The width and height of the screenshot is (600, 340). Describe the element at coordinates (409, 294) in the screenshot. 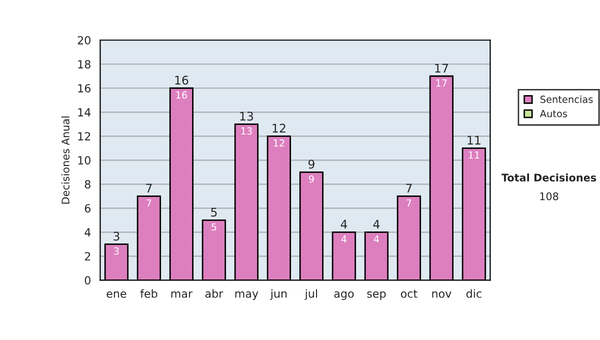

I see `x-tick-label: oct` at that location.